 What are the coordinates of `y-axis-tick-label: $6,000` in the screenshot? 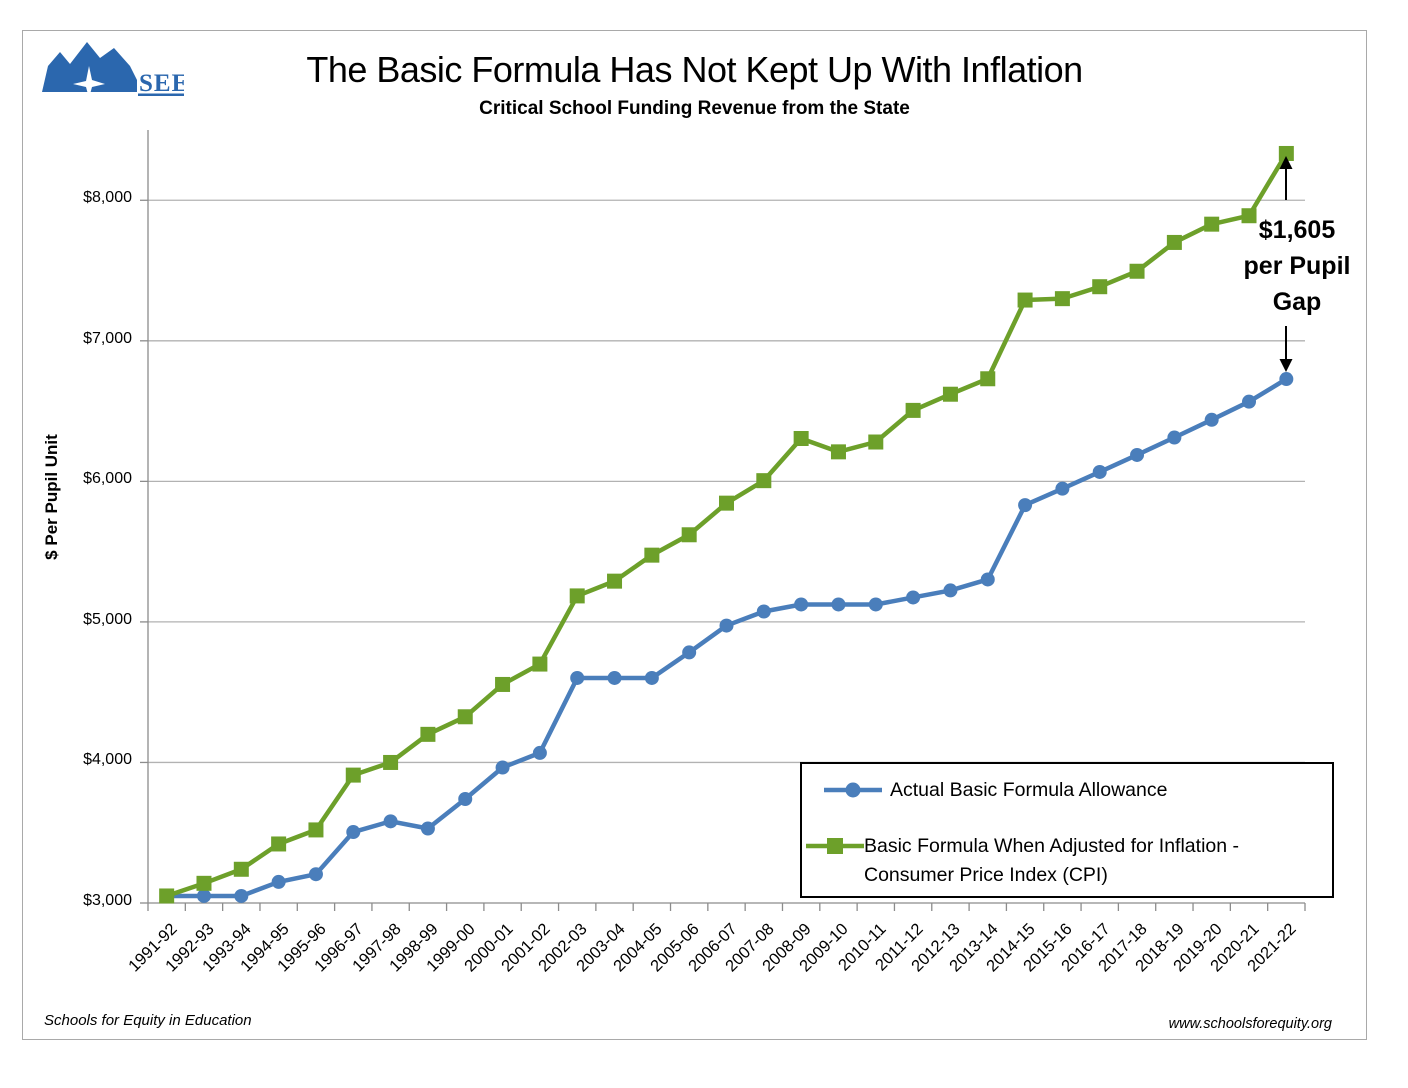 It's located at (107, 479).